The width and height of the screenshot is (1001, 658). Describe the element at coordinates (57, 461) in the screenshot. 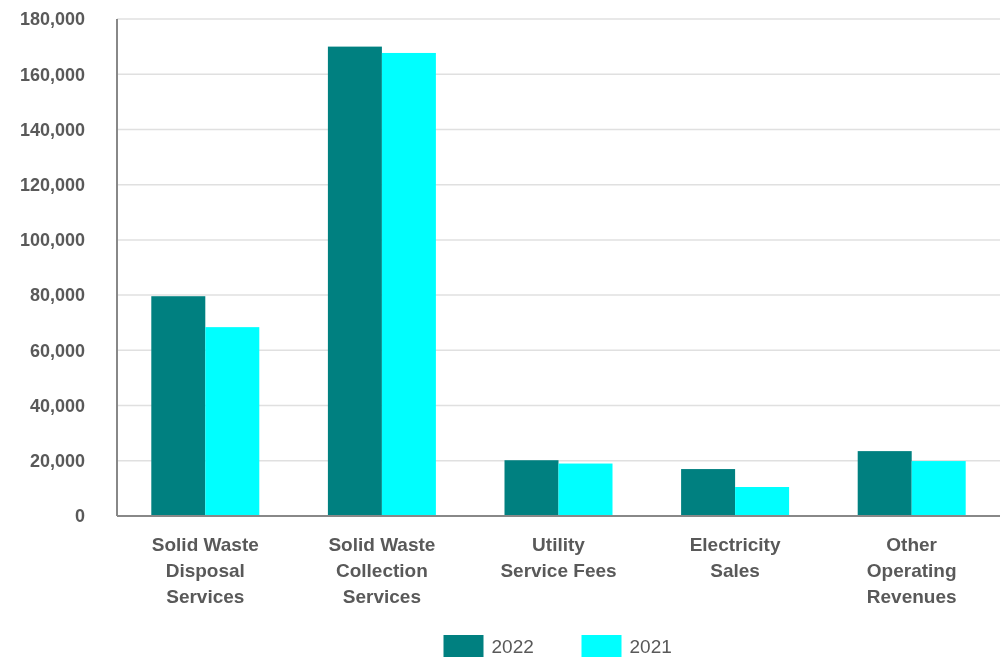

I see `y-tick-label: 20,000` at that location.